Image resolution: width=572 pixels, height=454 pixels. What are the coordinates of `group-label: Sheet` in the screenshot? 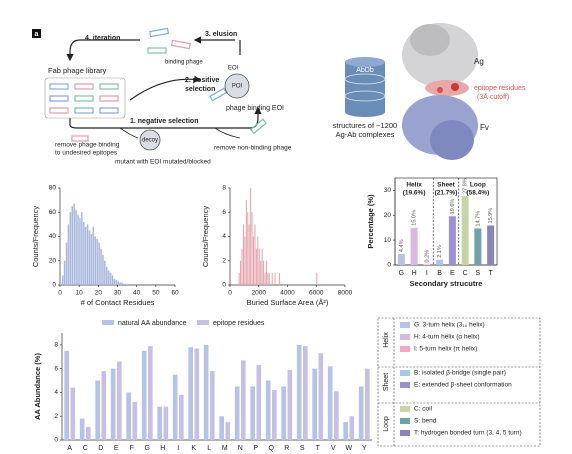 It's located at (446, 185).